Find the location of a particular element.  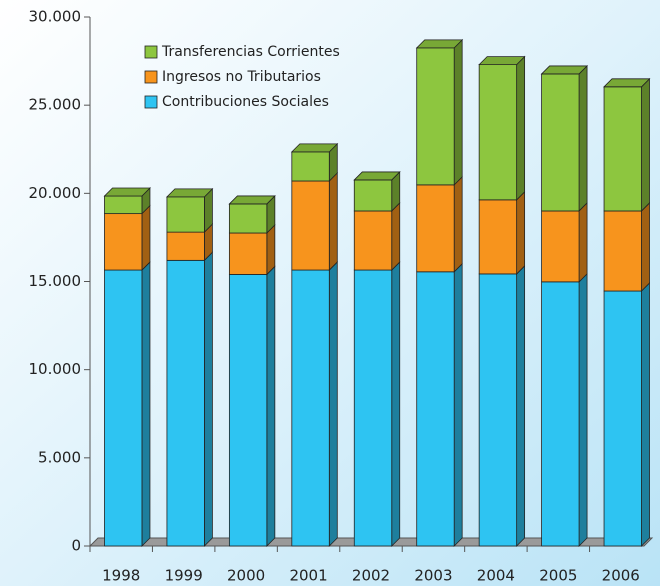

x-tick-label: 2000 is located at coordinates (246, 576).